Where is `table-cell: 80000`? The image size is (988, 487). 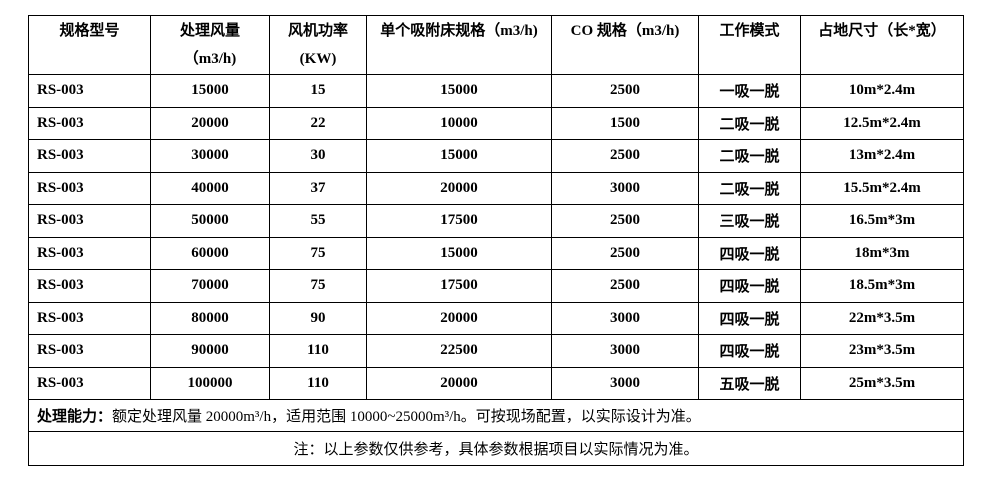 table-cell: 80000 is located at coordinates (210, 318).